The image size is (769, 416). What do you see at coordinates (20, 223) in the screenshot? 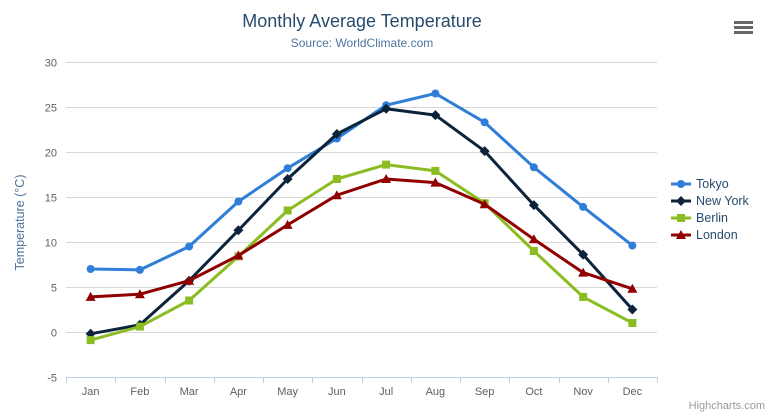
I see `y-axis-title: Temperature (°C)` at bounding box center [20, 223].